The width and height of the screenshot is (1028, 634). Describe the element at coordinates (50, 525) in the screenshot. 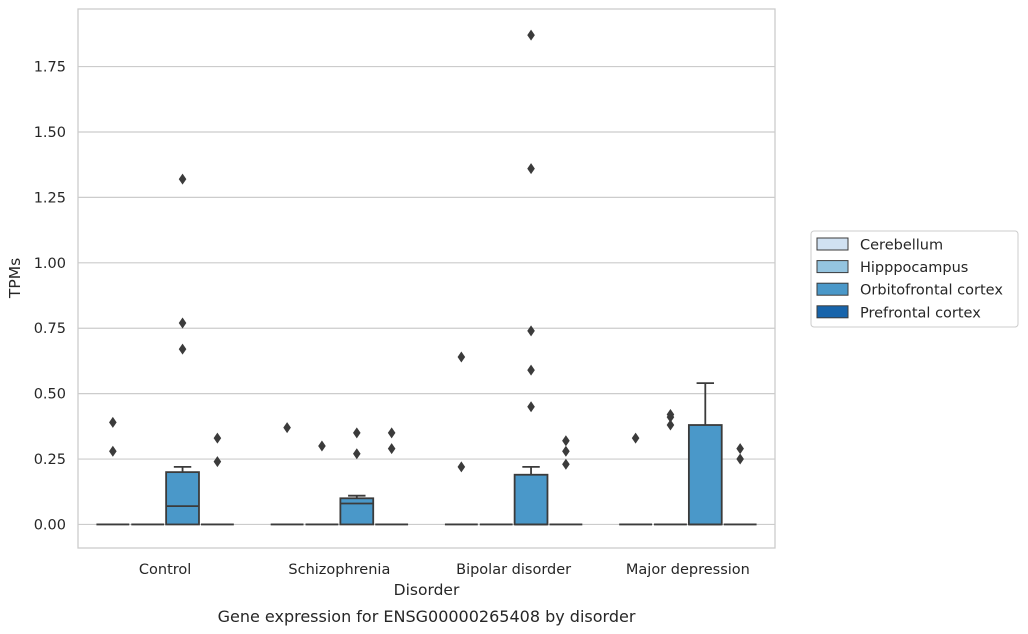

I see `y-tick-label: 0.00` at that location.